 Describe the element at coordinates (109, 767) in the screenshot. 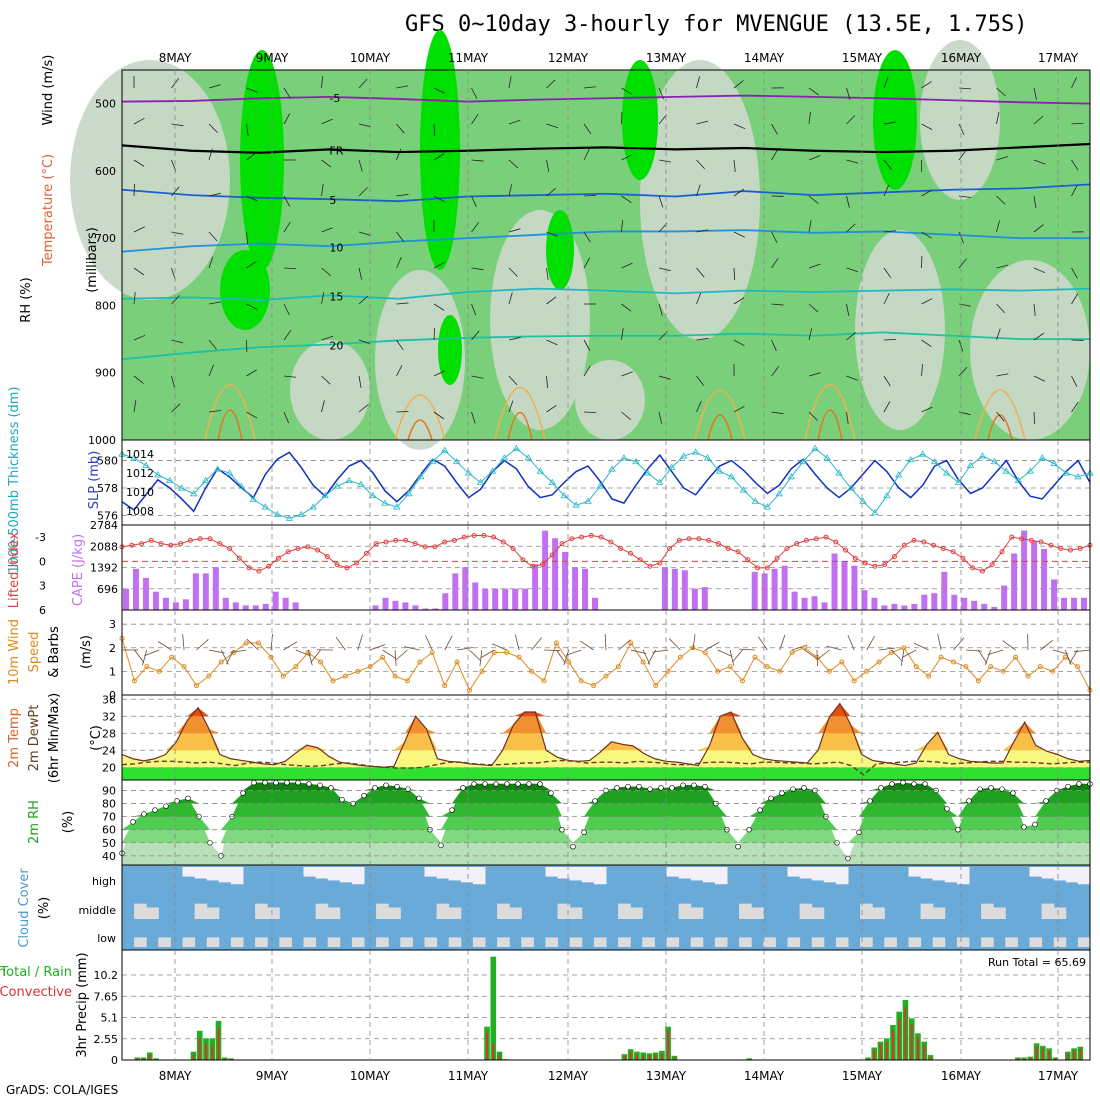

I see `temp-tick: 20` at that location.